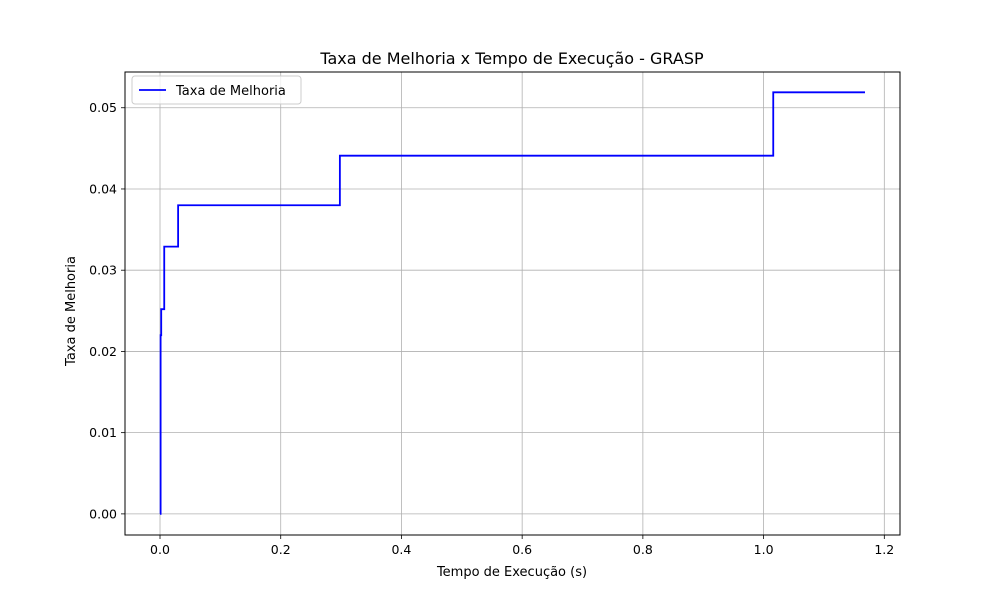  What do you see at coordinates (884, 549) in the screenshot?
I see `x-tick-label: 1.2` at bounding box center [884, 549].